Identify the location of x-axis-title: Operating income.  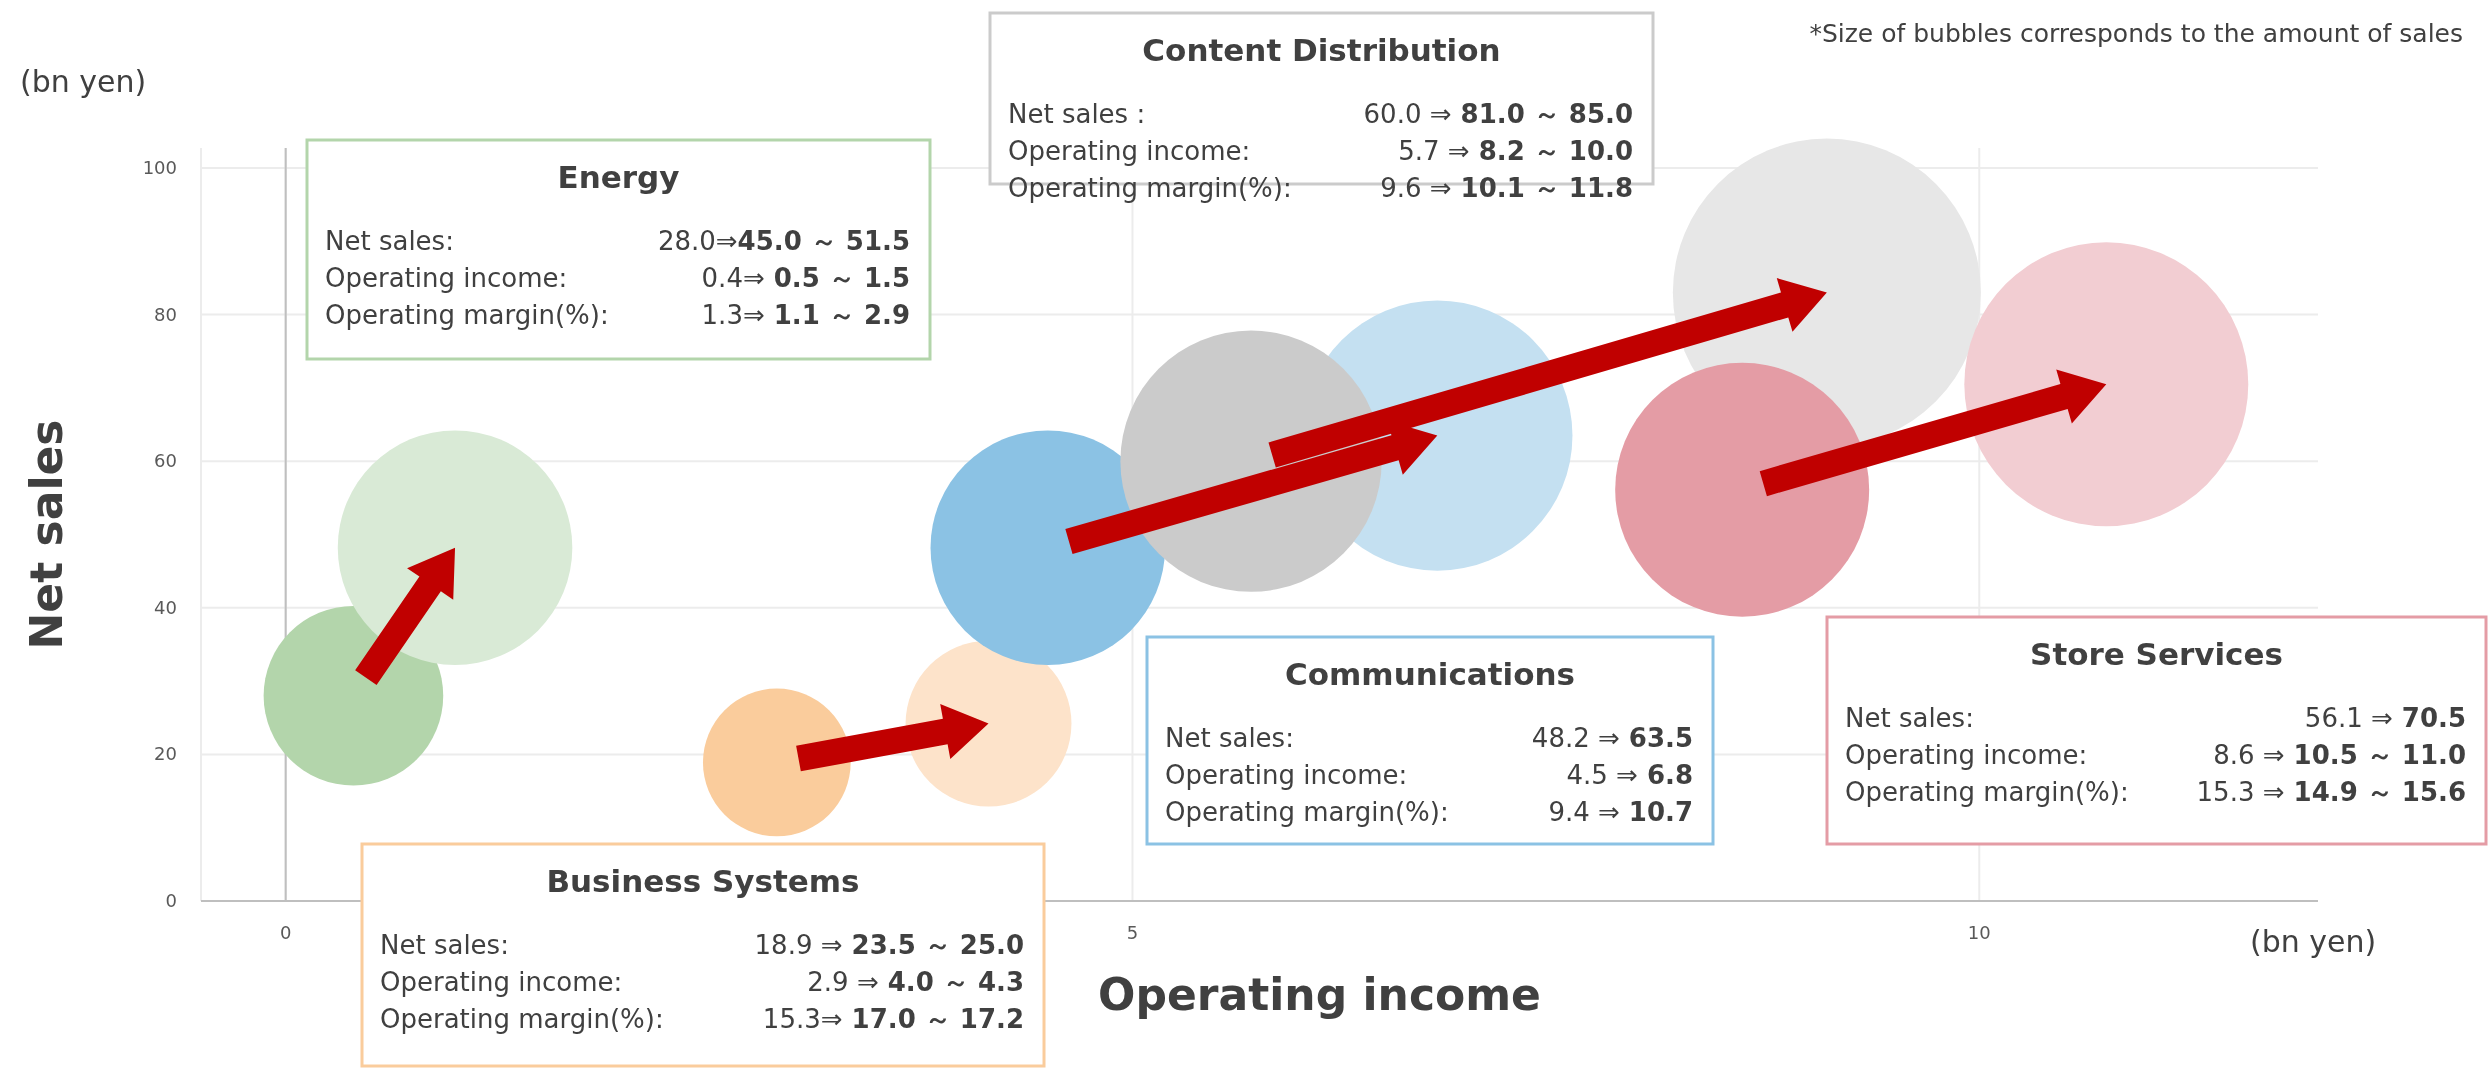
(1319, 994).